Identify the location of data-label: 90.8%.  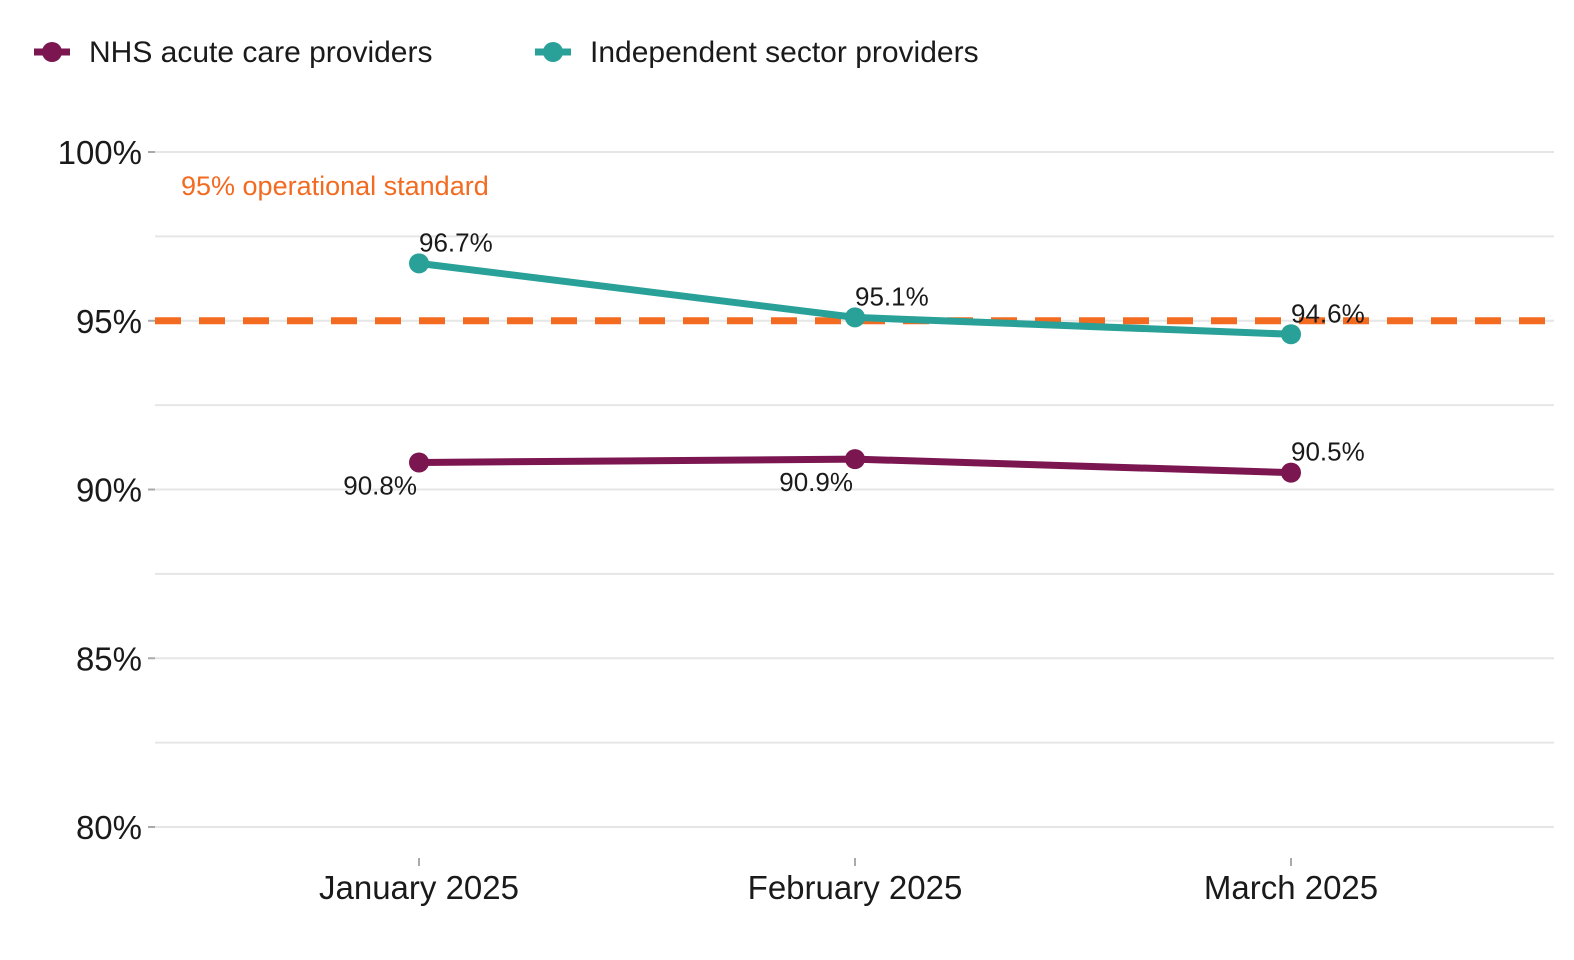
(380, 486).